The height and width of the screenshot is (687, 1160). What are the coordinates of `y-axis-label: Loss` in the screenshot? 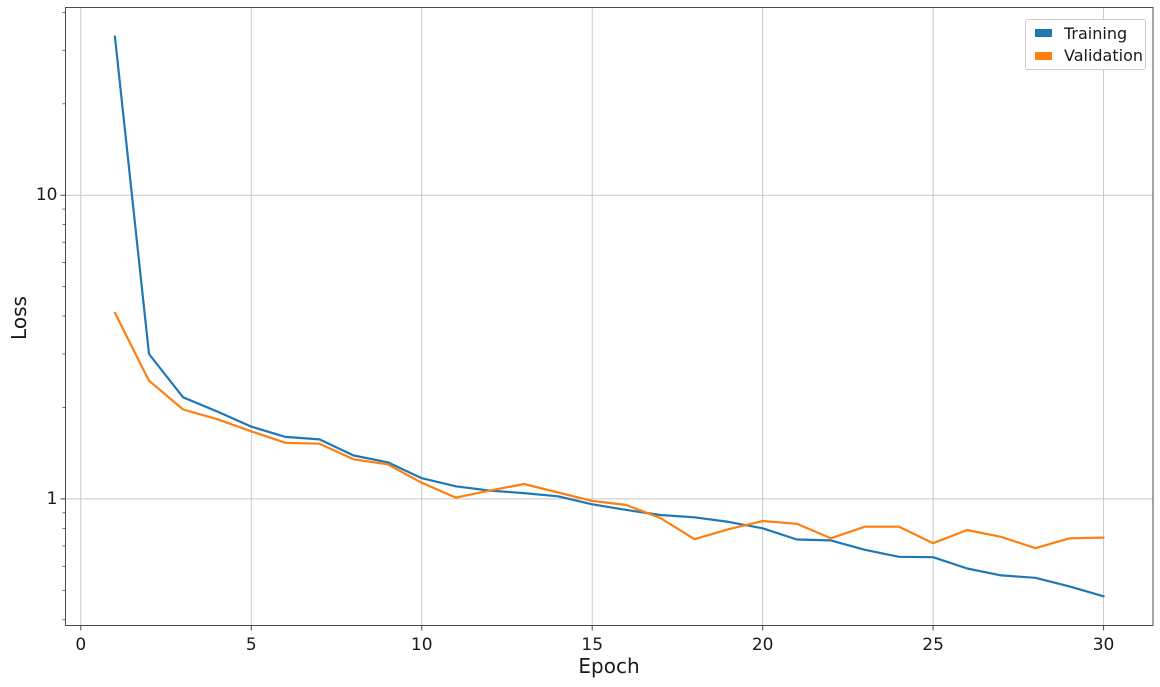 It's located at (19, 318).